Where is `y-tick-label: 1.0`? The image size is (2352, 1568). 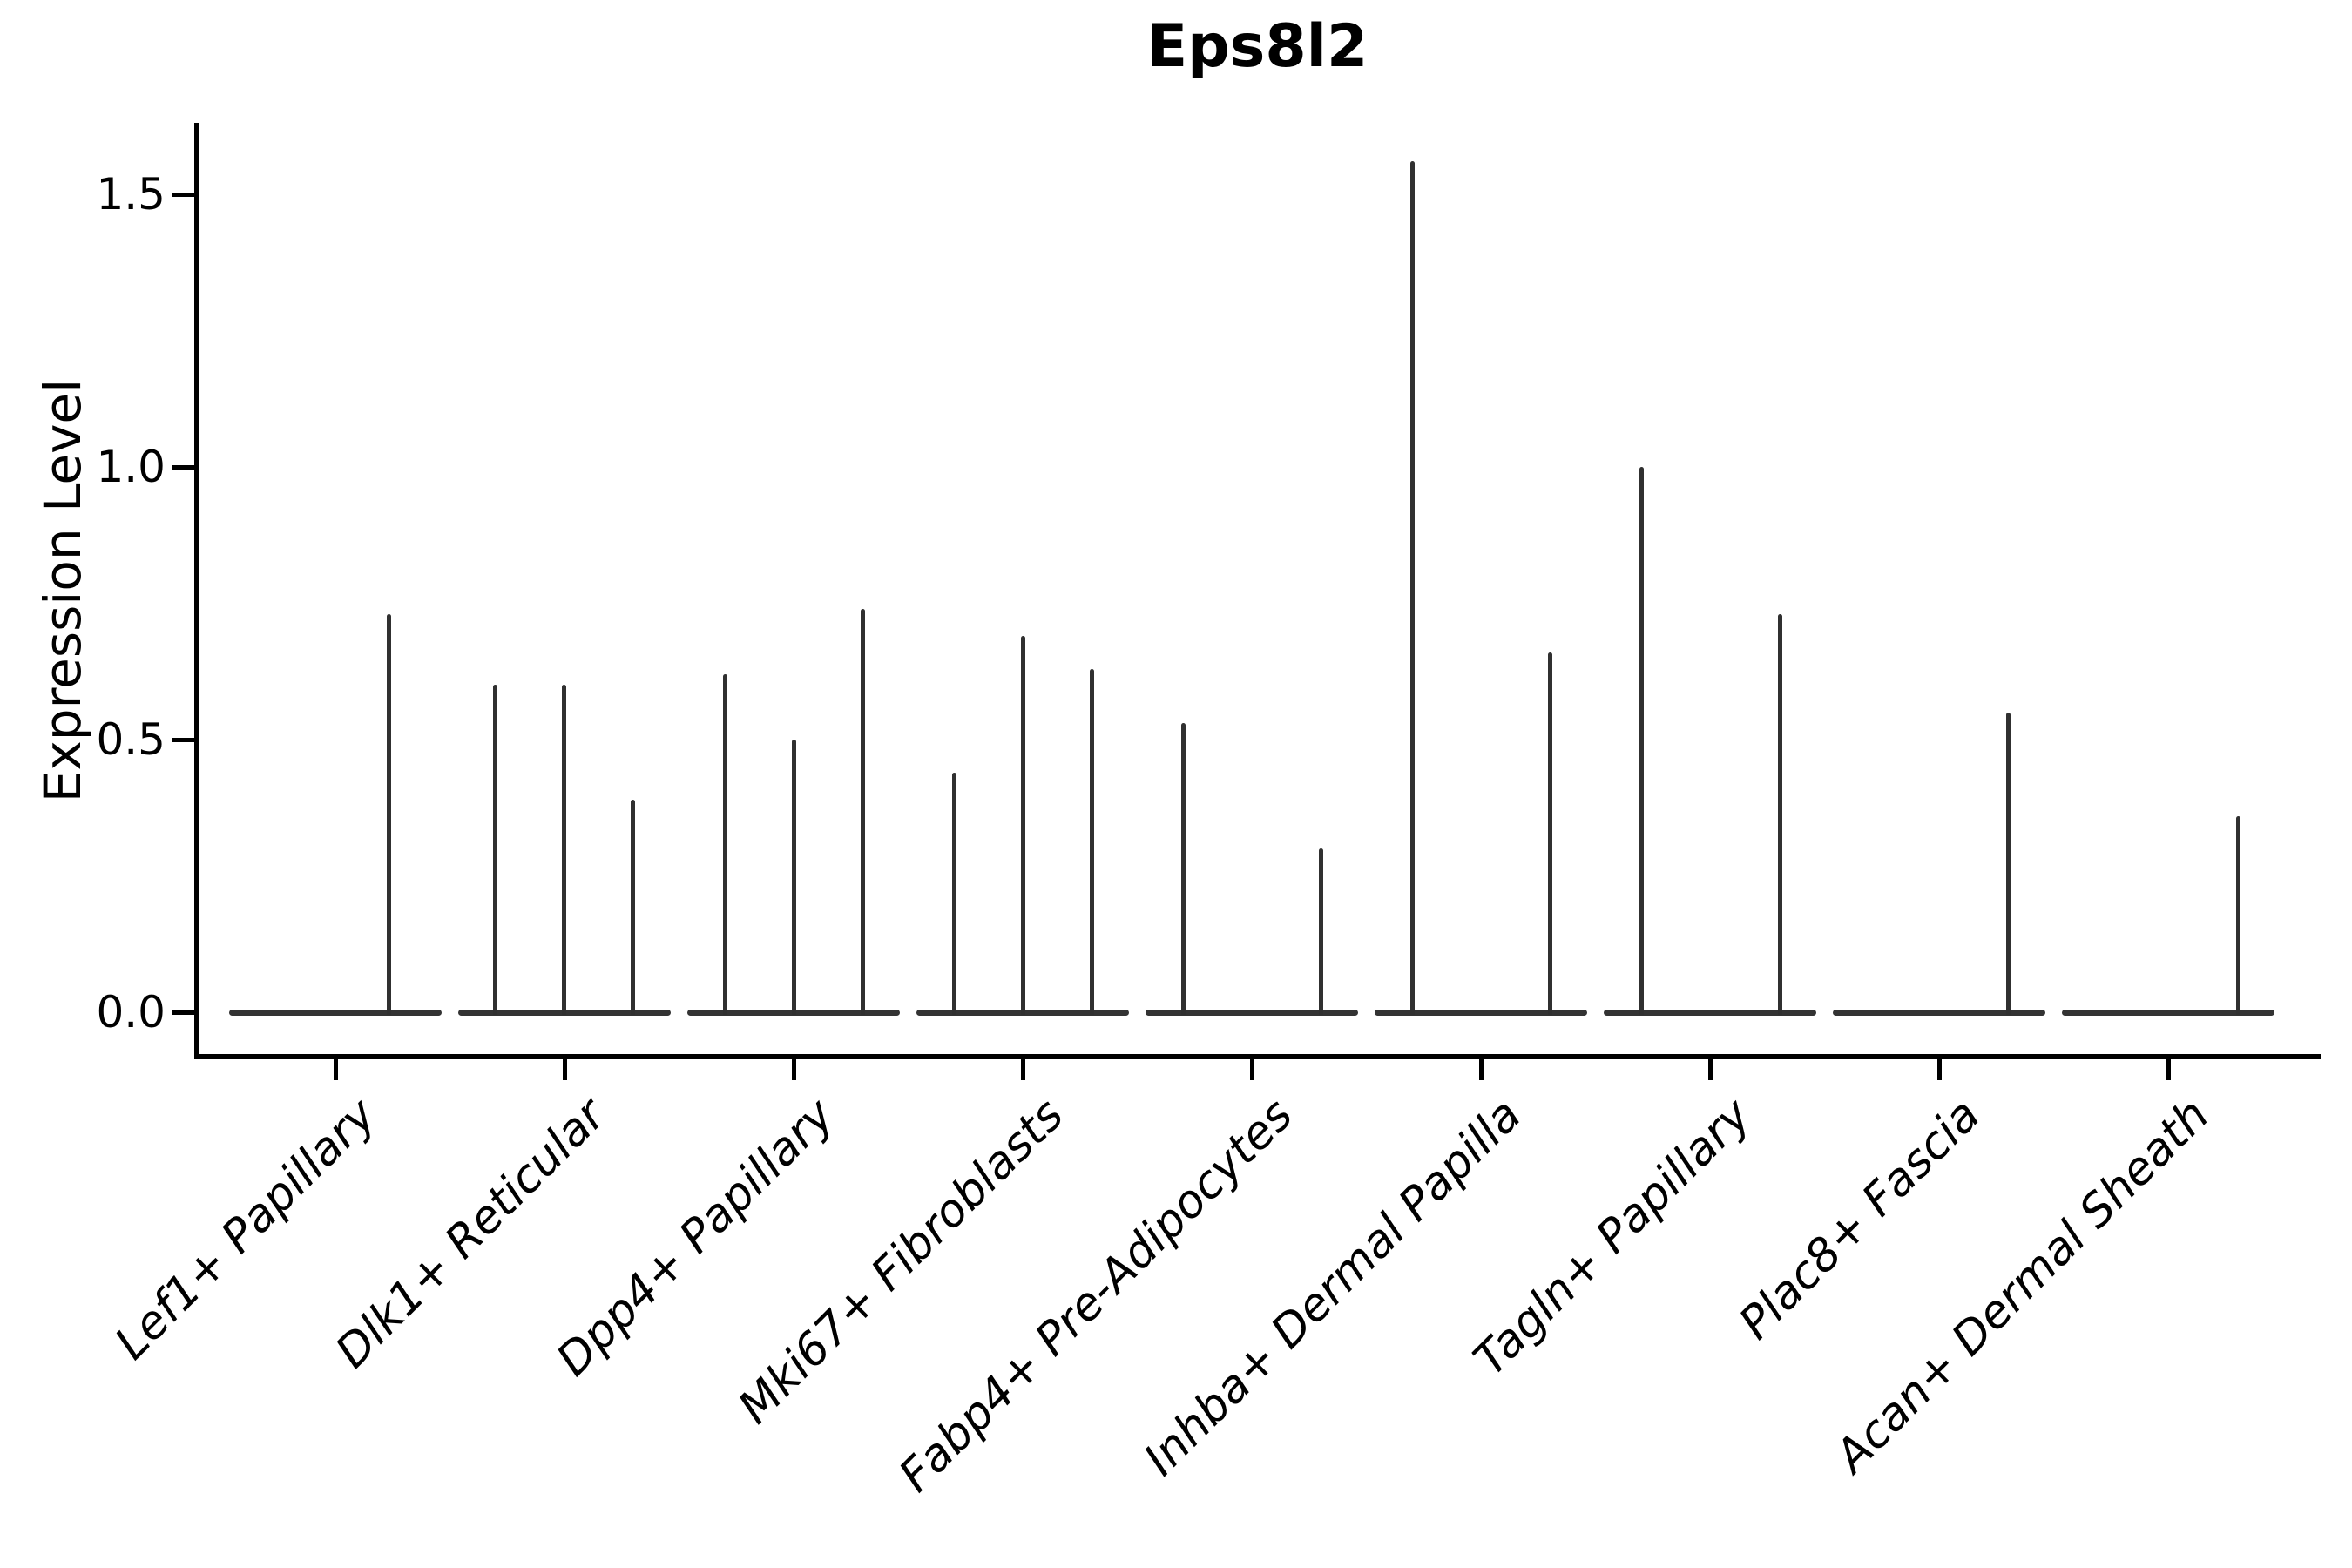
y-tick-label: 1.0 is located at coordinates (131, 467).